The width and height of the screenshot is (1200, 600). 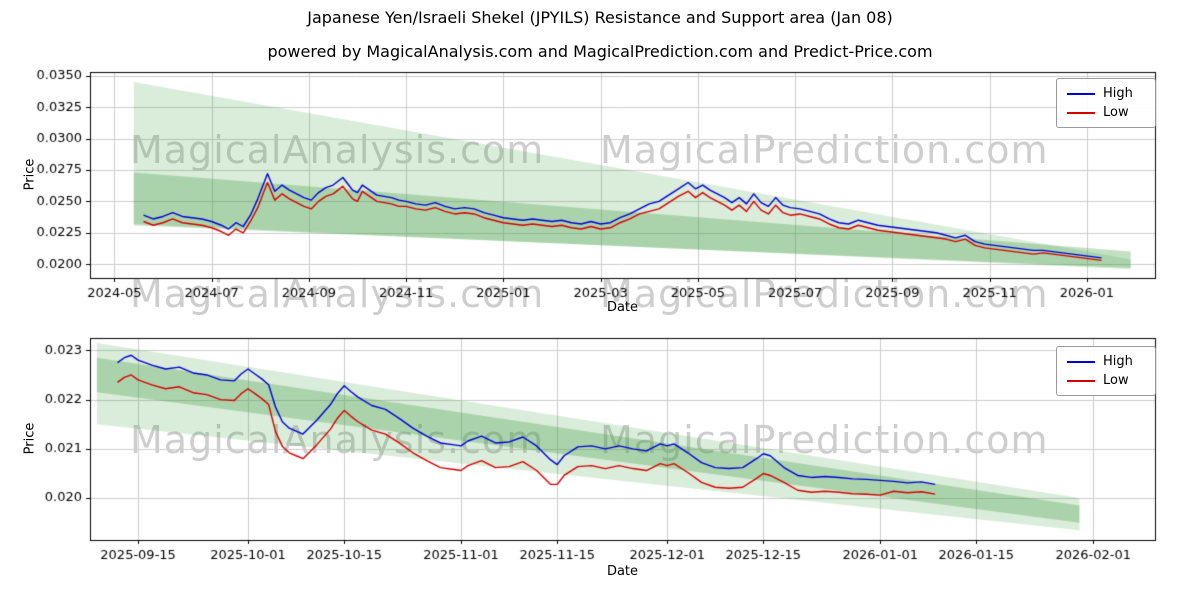 I want to click on date-axis-label-top: Date, so click(x=622, y=307).